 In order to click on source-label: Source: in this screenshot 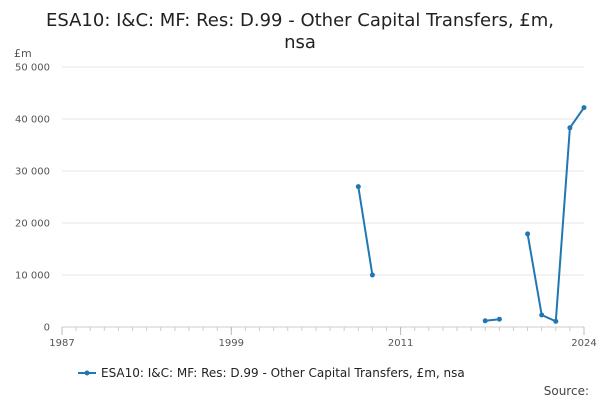, I will do `click(566, 391)`.